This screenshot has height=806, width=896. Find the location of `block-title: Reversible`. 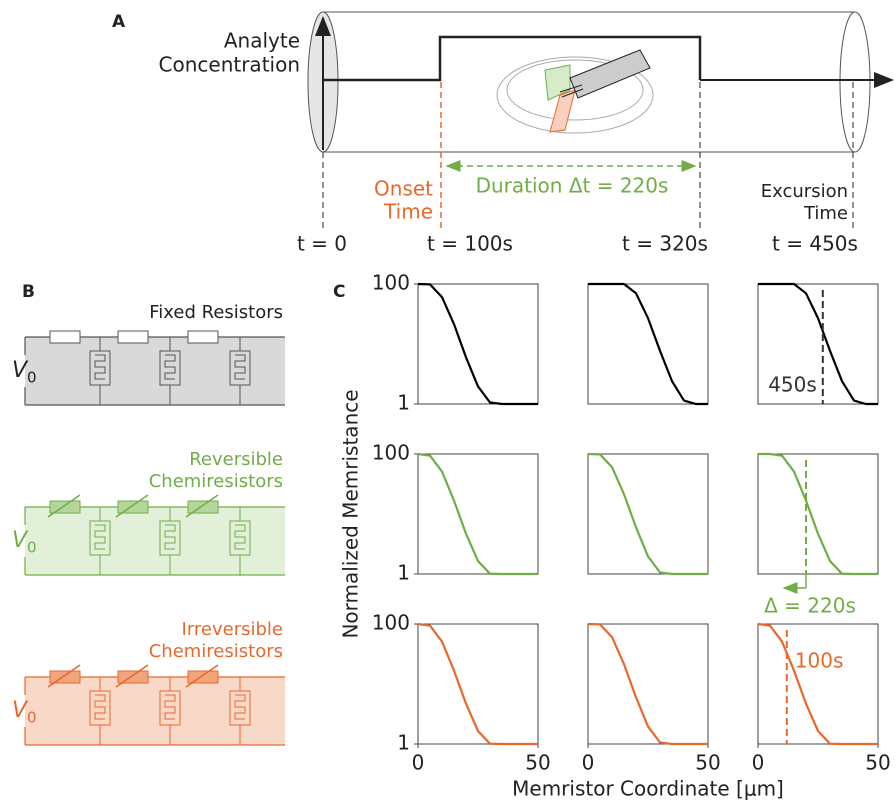

block-title: Reversible is located at coordinates (236, 459).